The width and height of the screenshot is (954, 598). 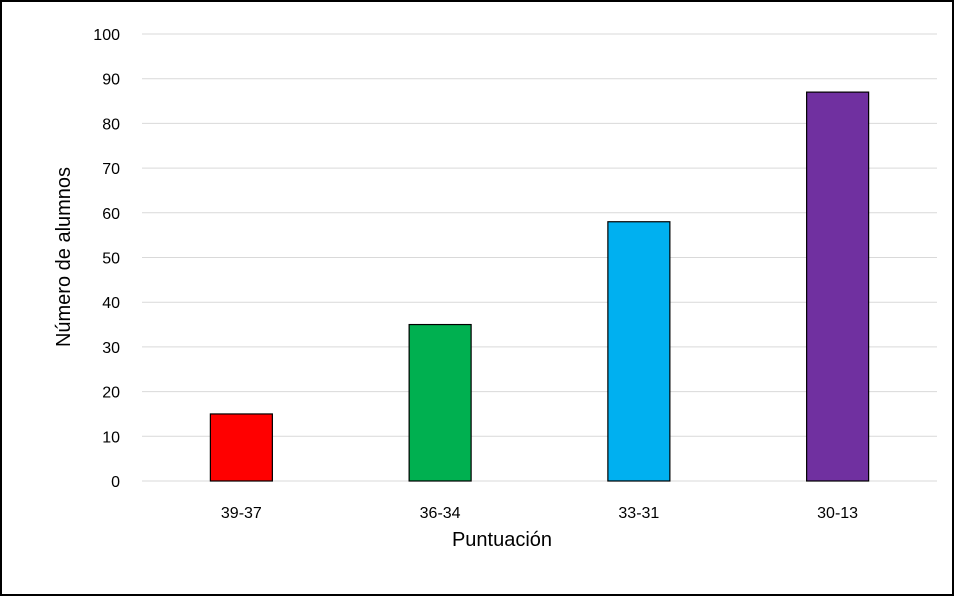 I want to click on y-tick-label: 60, so click(x=111, y=214).